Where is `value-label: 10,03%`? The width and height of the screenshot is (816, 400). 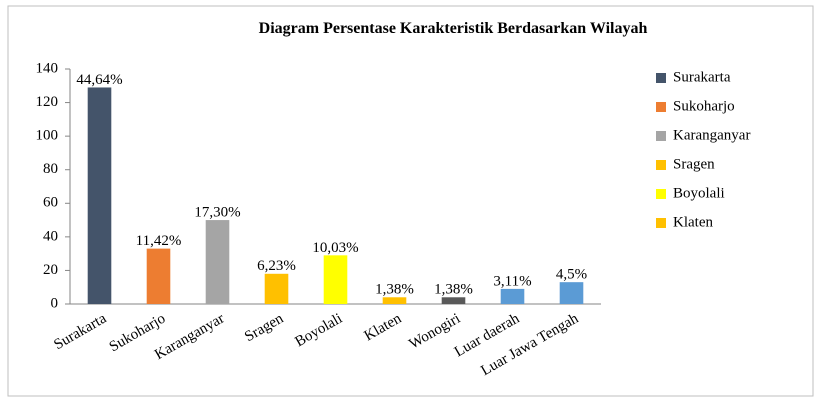 value-label: 10,03% is located at coordinates (335, 248).